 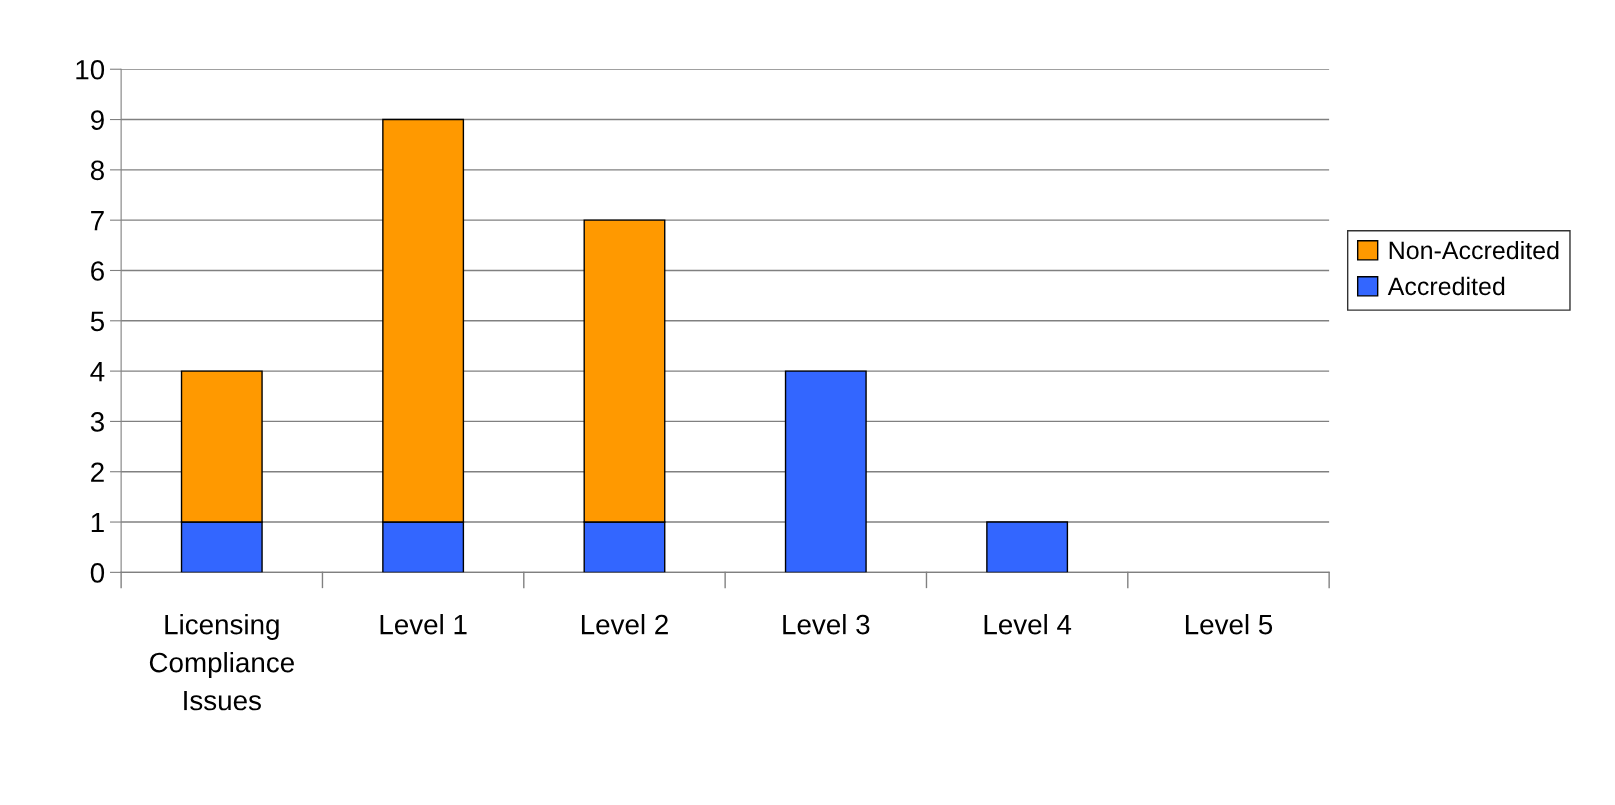 What do you see at coordinates (1229, 624) in the screenshot?
I see `x-tick-label: Level 5` at bounding box center [1229, 624].